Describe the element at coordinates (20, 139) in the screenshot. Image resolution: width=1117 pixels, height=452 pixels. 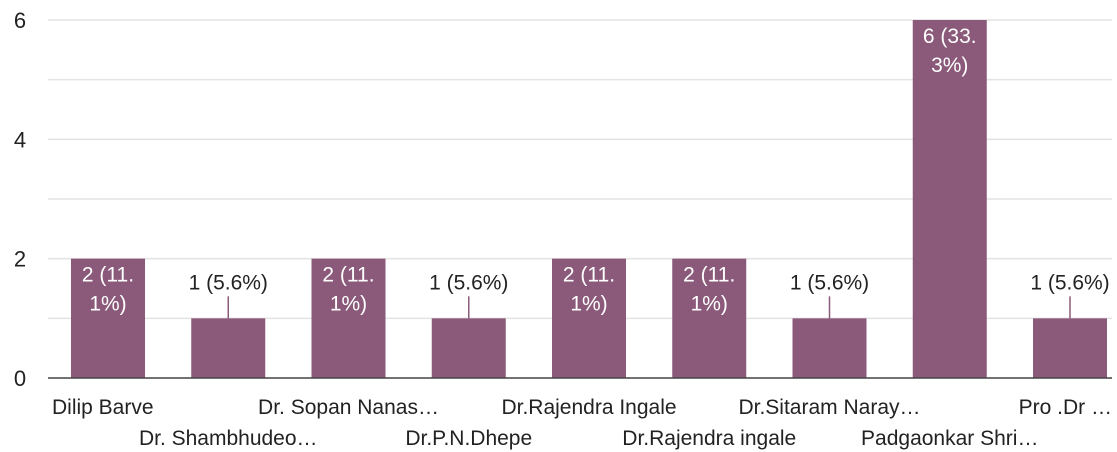
I see `y-tick-label: 4` at that location.